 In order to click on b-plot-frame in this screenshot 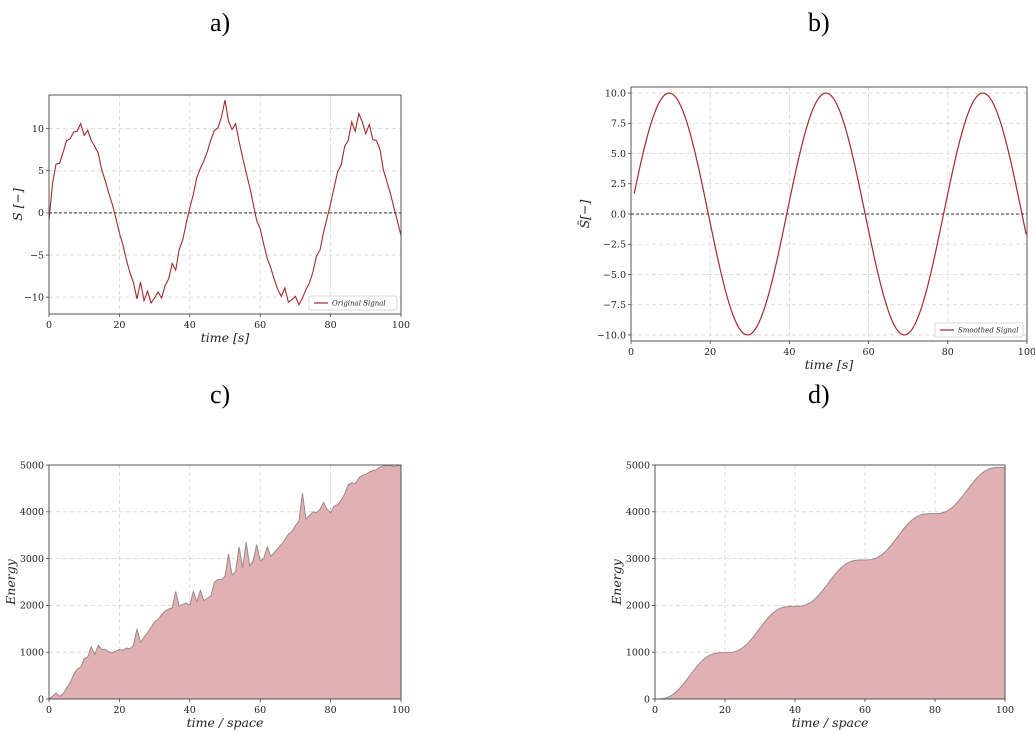, I will do `click(829, 214)`.